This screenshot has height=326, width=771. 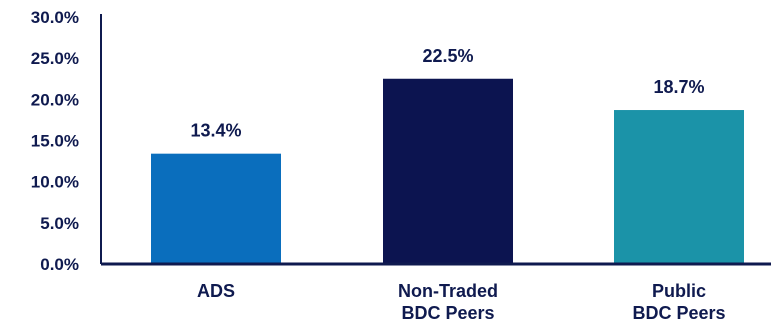 I want to click on data-label: 18.7%, so click(x=678, y=87).